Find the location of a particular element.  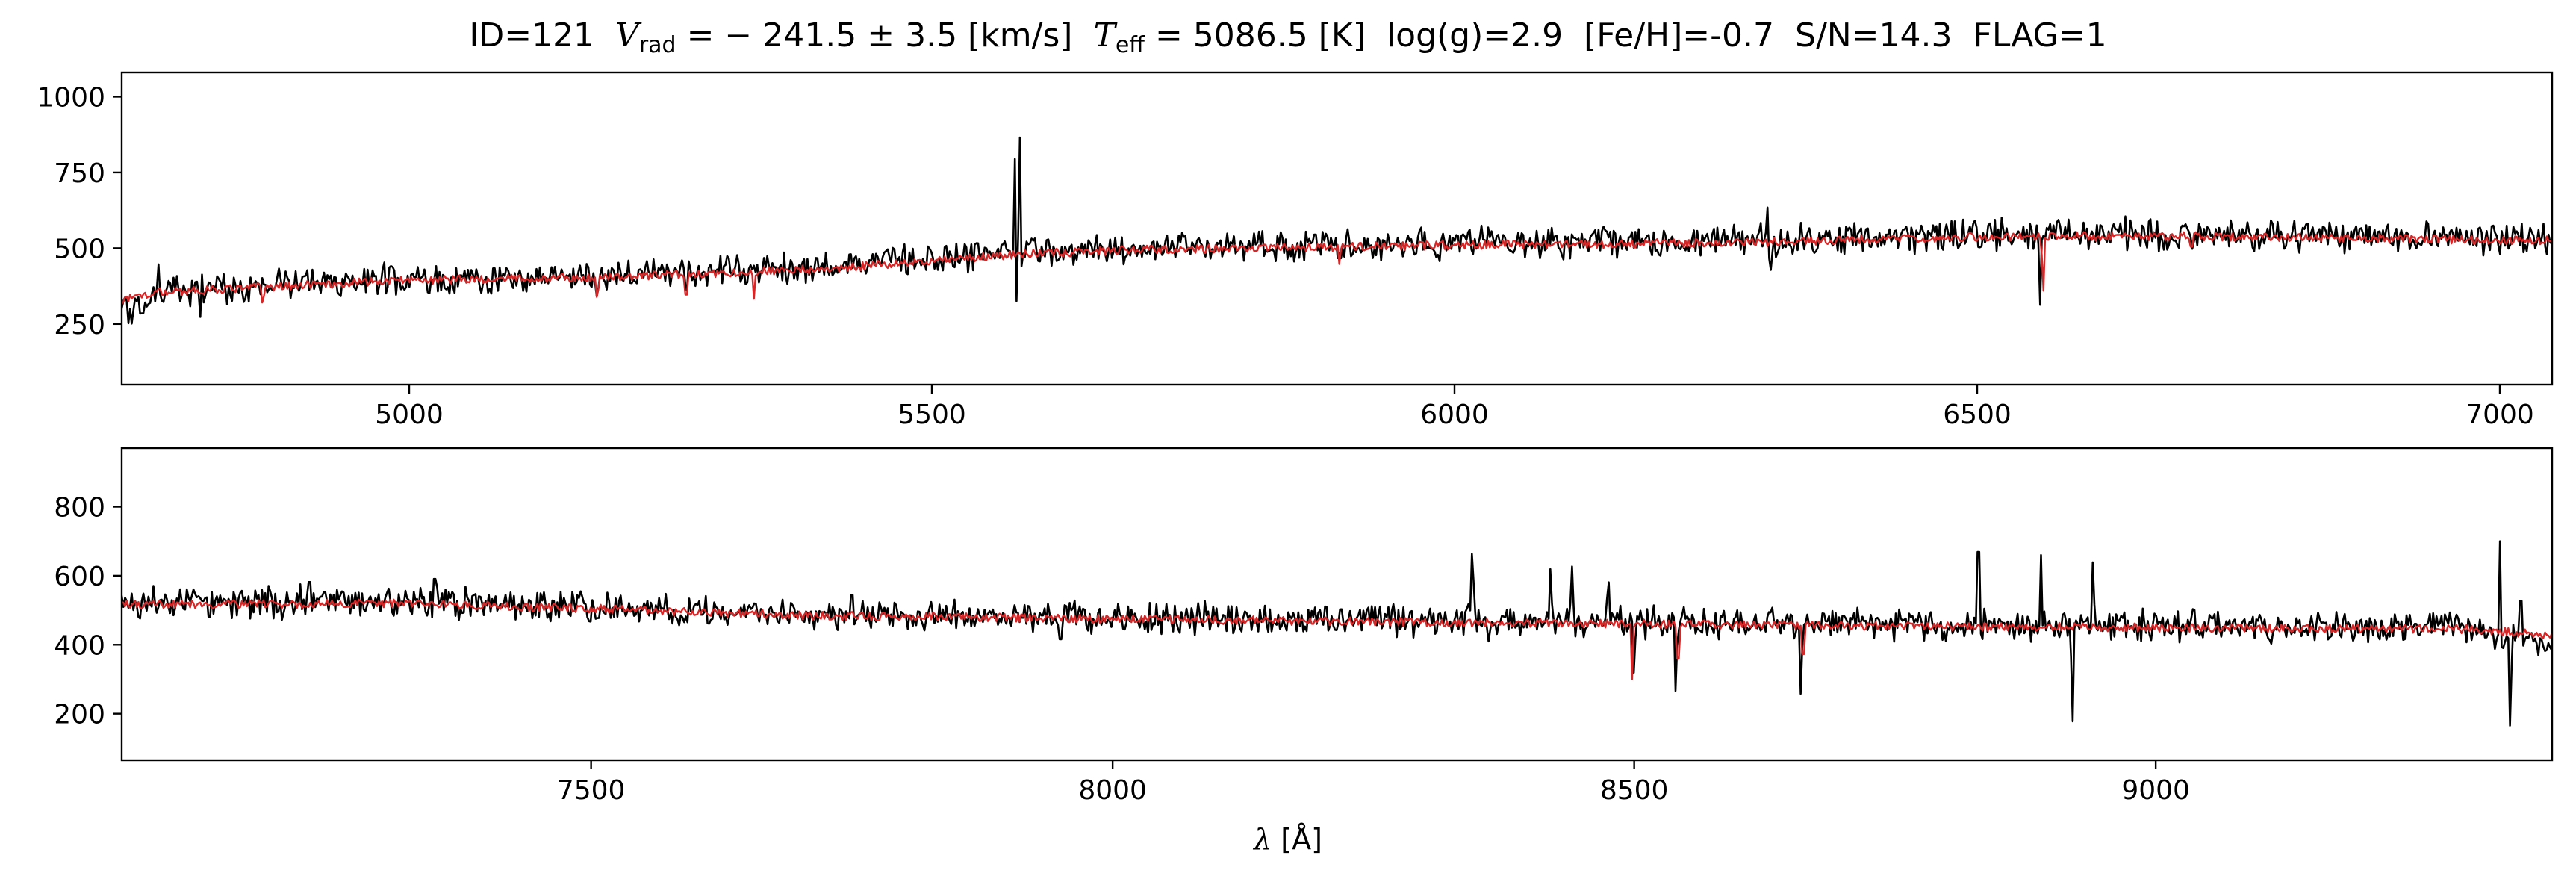

title-teff-symbol: T is located at coordinates (1104, 35).